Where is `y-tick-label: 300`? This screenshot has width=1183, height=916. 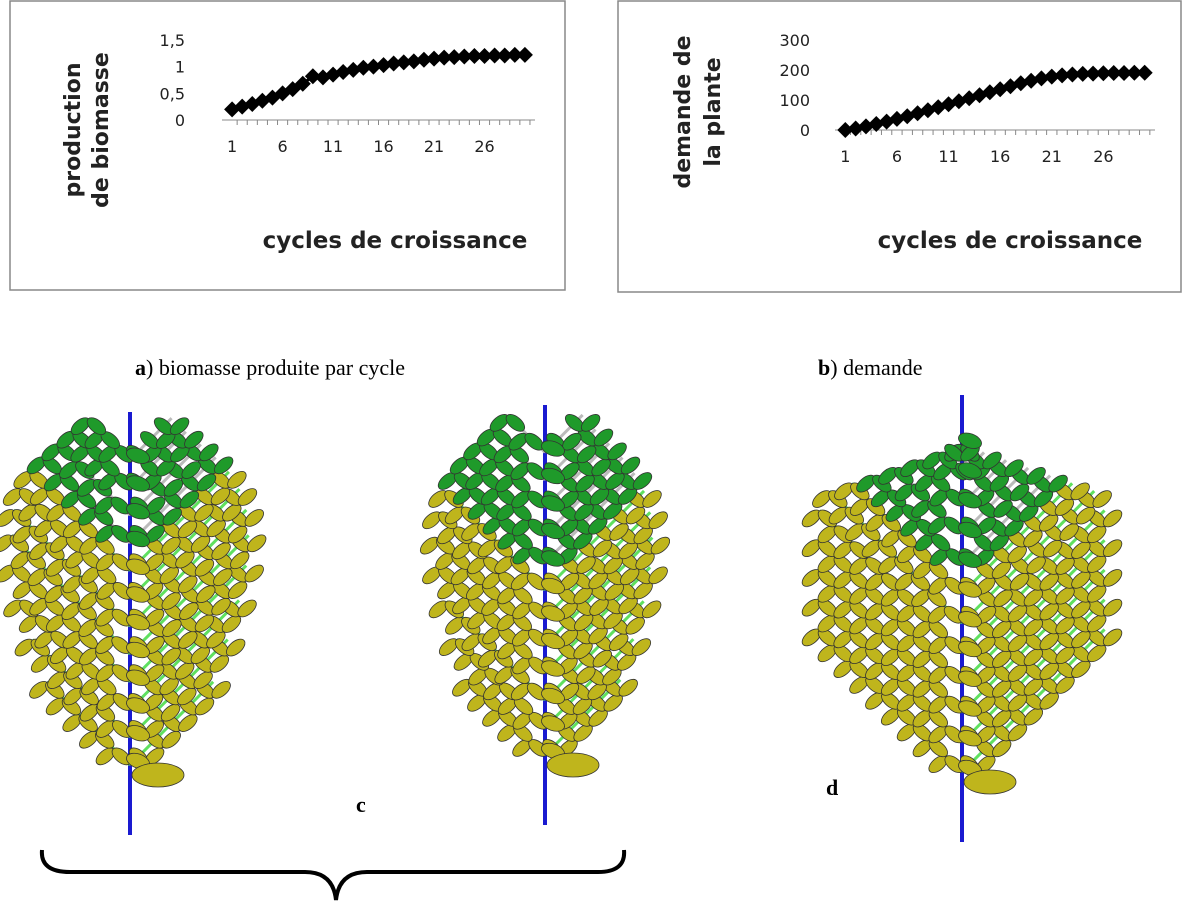
y-tick-label: 300 is located at coordinates (794, 40).